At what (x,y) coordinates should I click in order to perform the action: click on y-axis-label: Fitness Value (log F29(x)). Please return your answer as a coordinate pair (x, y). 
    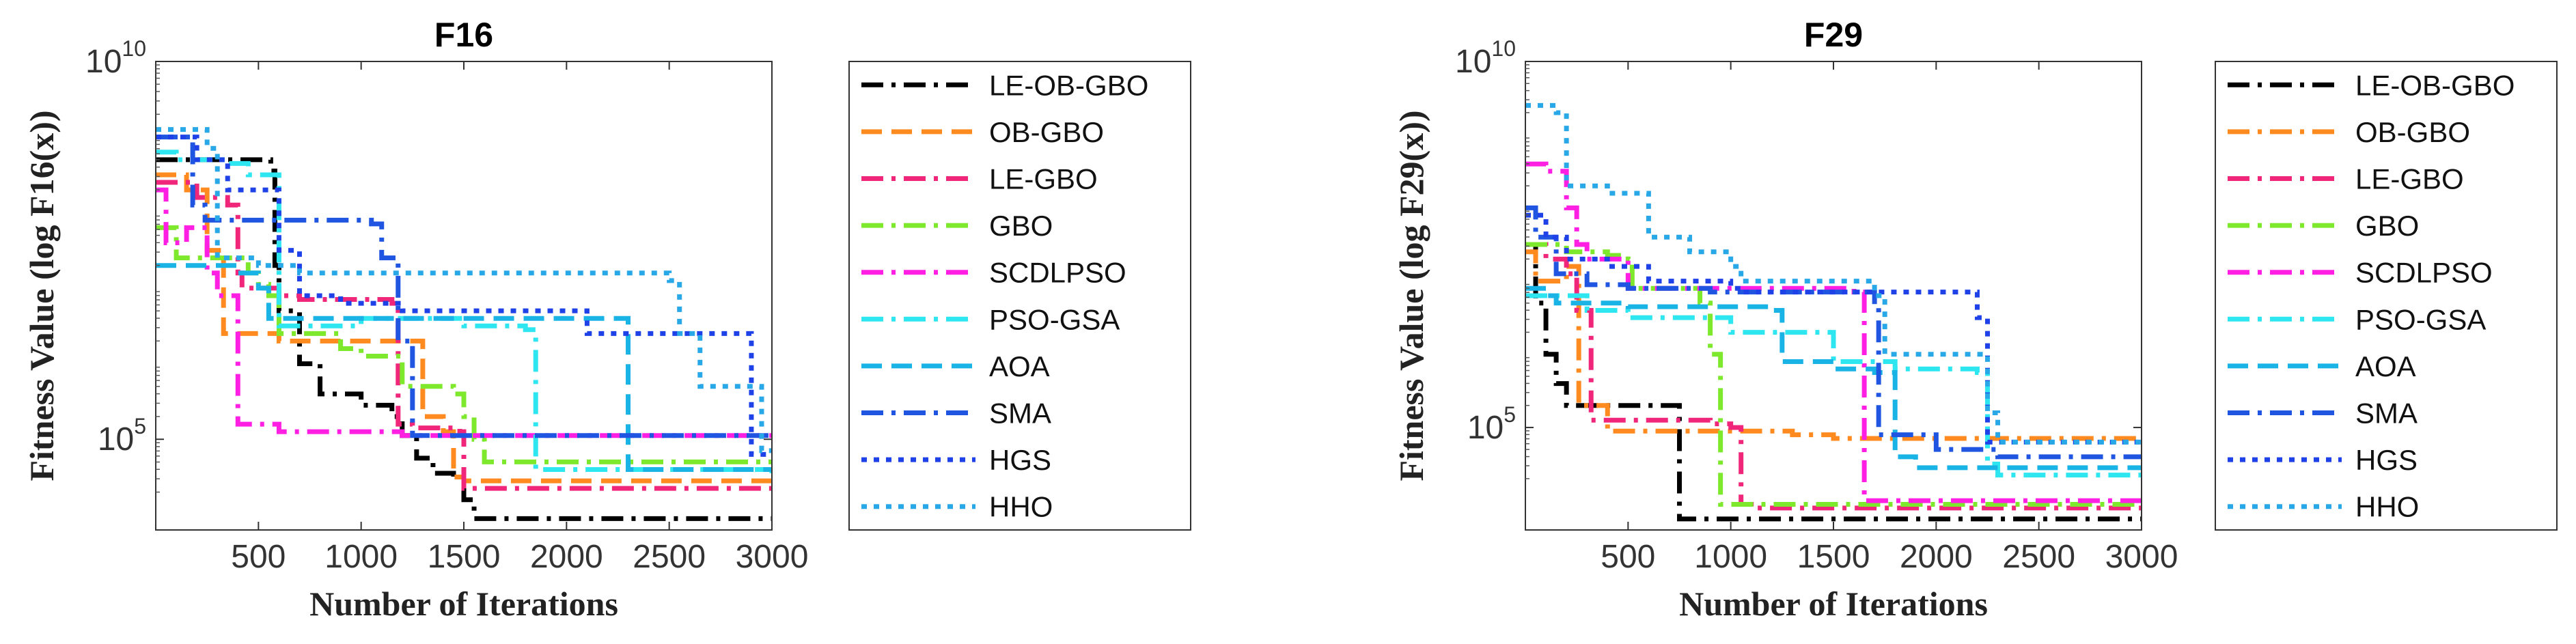
    Looking at the image, I should click on (1411, 295).